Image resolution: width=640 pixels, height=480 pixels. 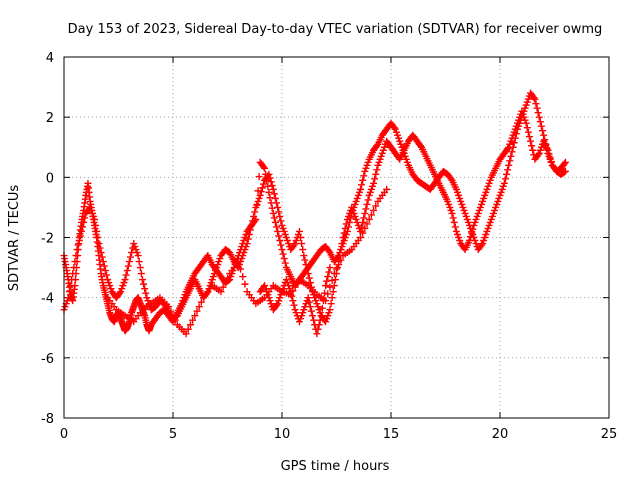 I want to click on y-tick-label: 2, so click(x=50, y=118).